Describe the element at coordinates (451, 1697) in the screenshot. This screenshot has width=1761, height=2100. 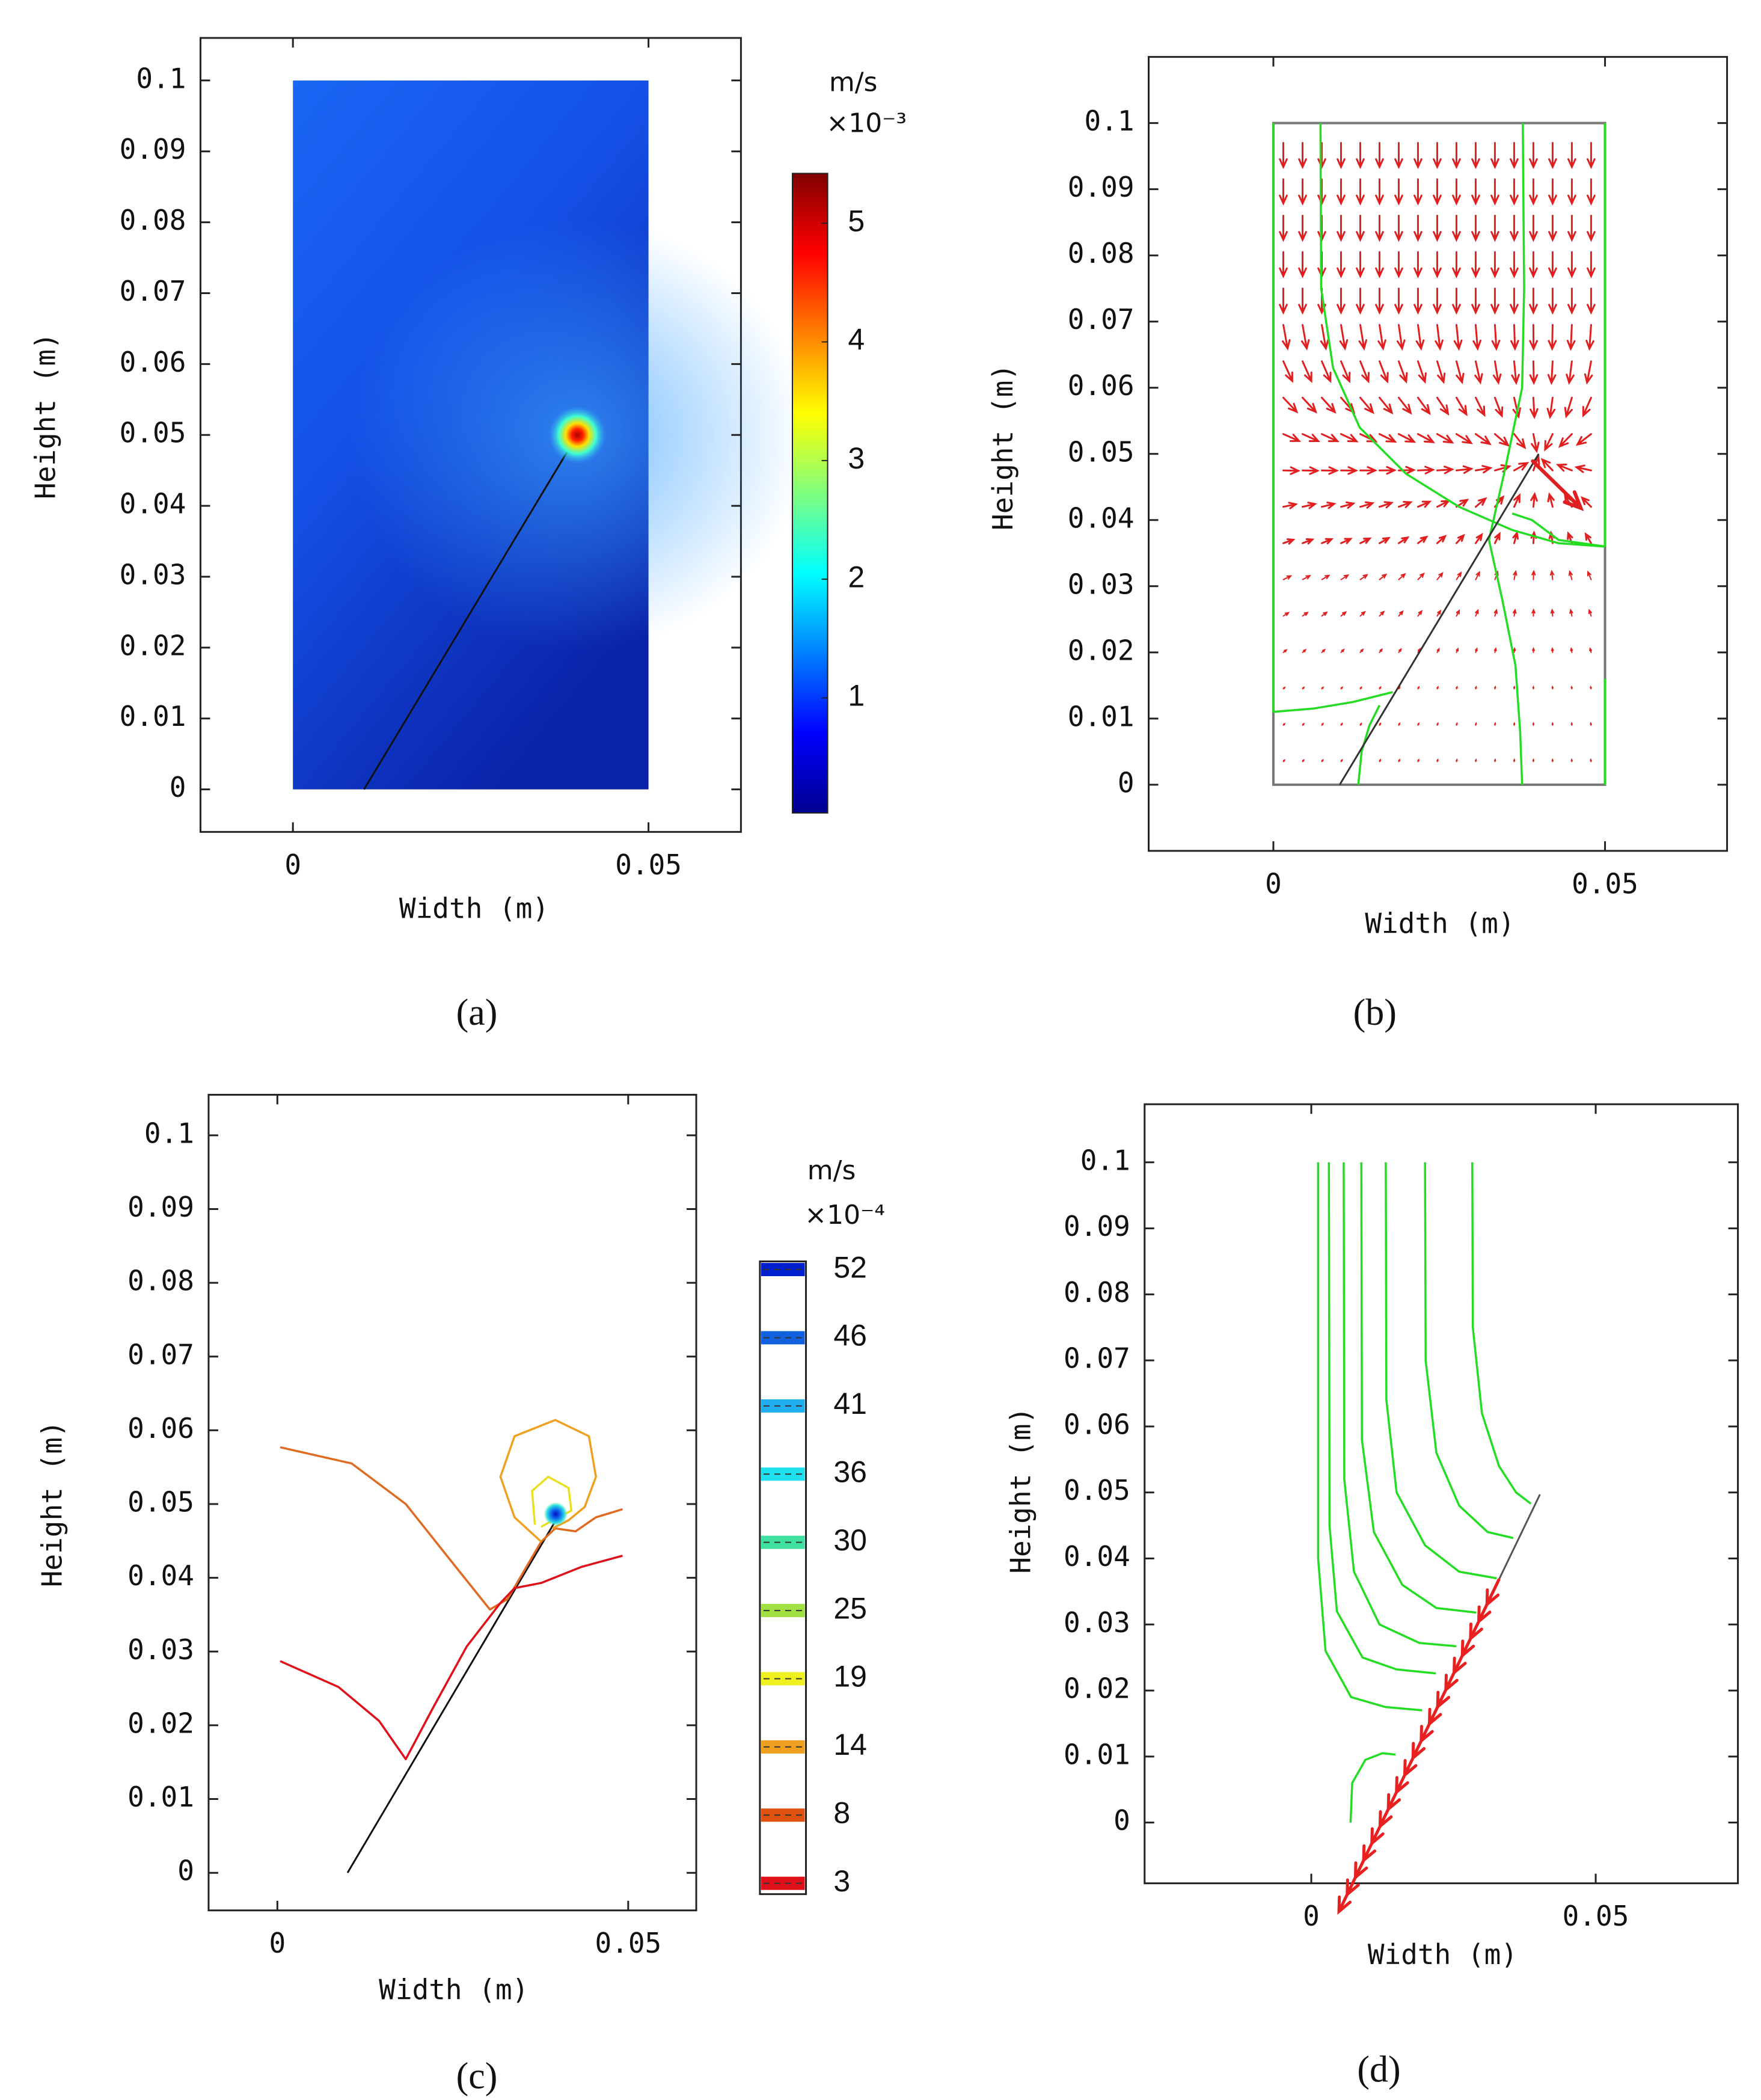
I see `crack` at that location.